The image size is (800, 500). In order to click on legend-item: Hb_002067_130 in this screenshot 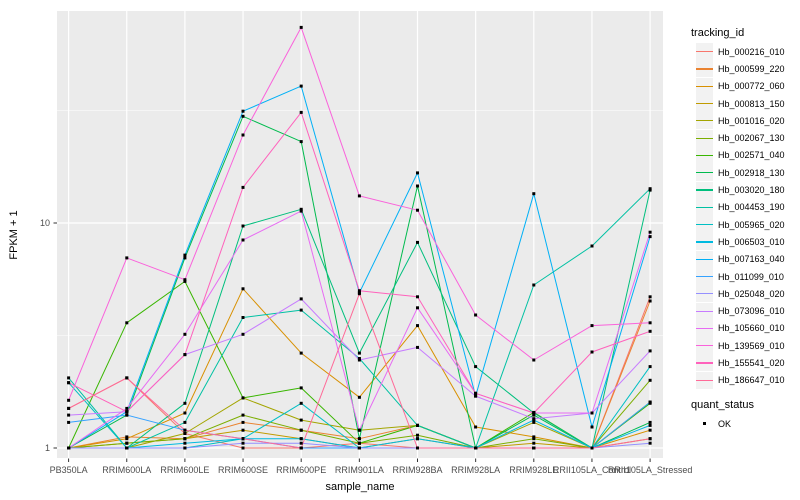, I will do `click(740, 138)`.